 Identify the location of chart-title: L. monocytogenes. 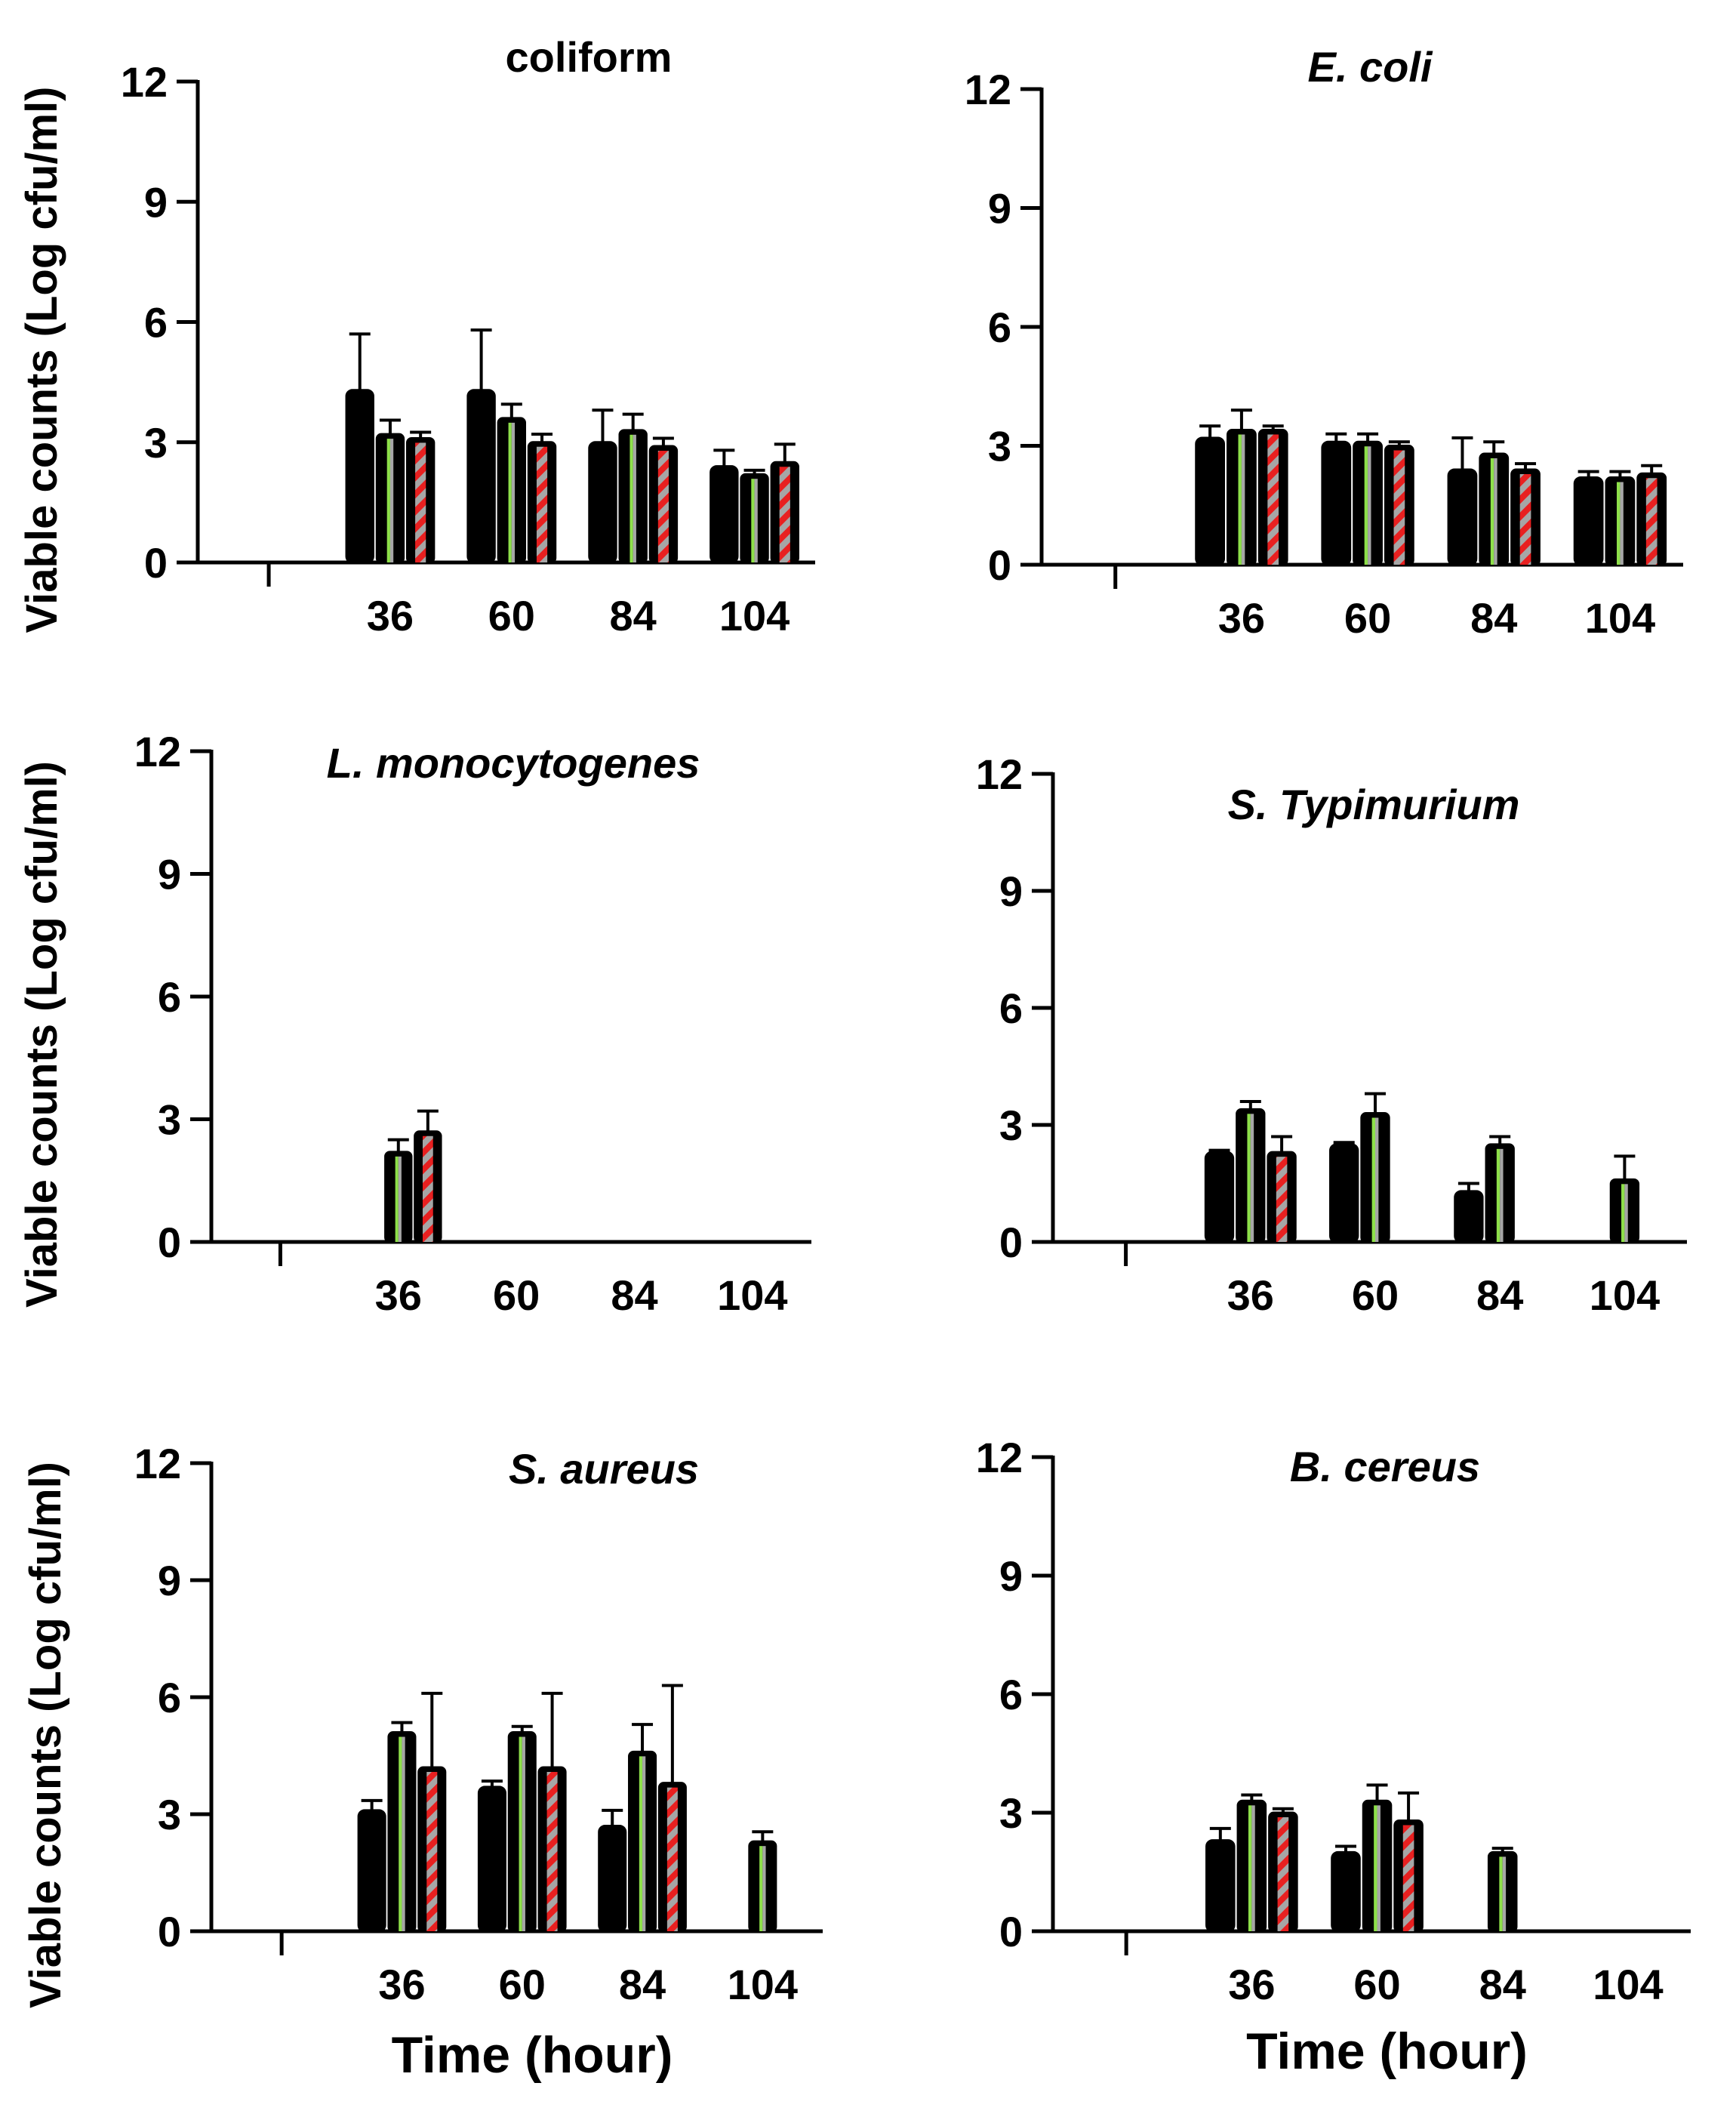
(513, 763).